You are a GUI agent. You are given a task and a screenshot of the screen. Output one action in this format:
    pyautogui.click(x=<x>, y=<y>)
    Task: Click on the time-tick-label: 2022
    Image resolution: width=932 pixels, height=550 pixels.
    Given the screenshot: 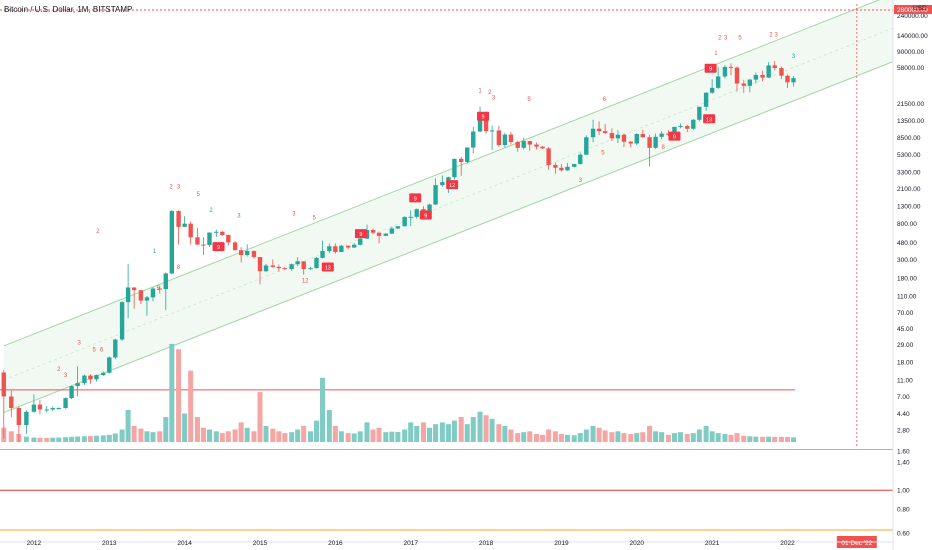 What is the action you would take?
    pyautogui.click(x=787, y=543)
    